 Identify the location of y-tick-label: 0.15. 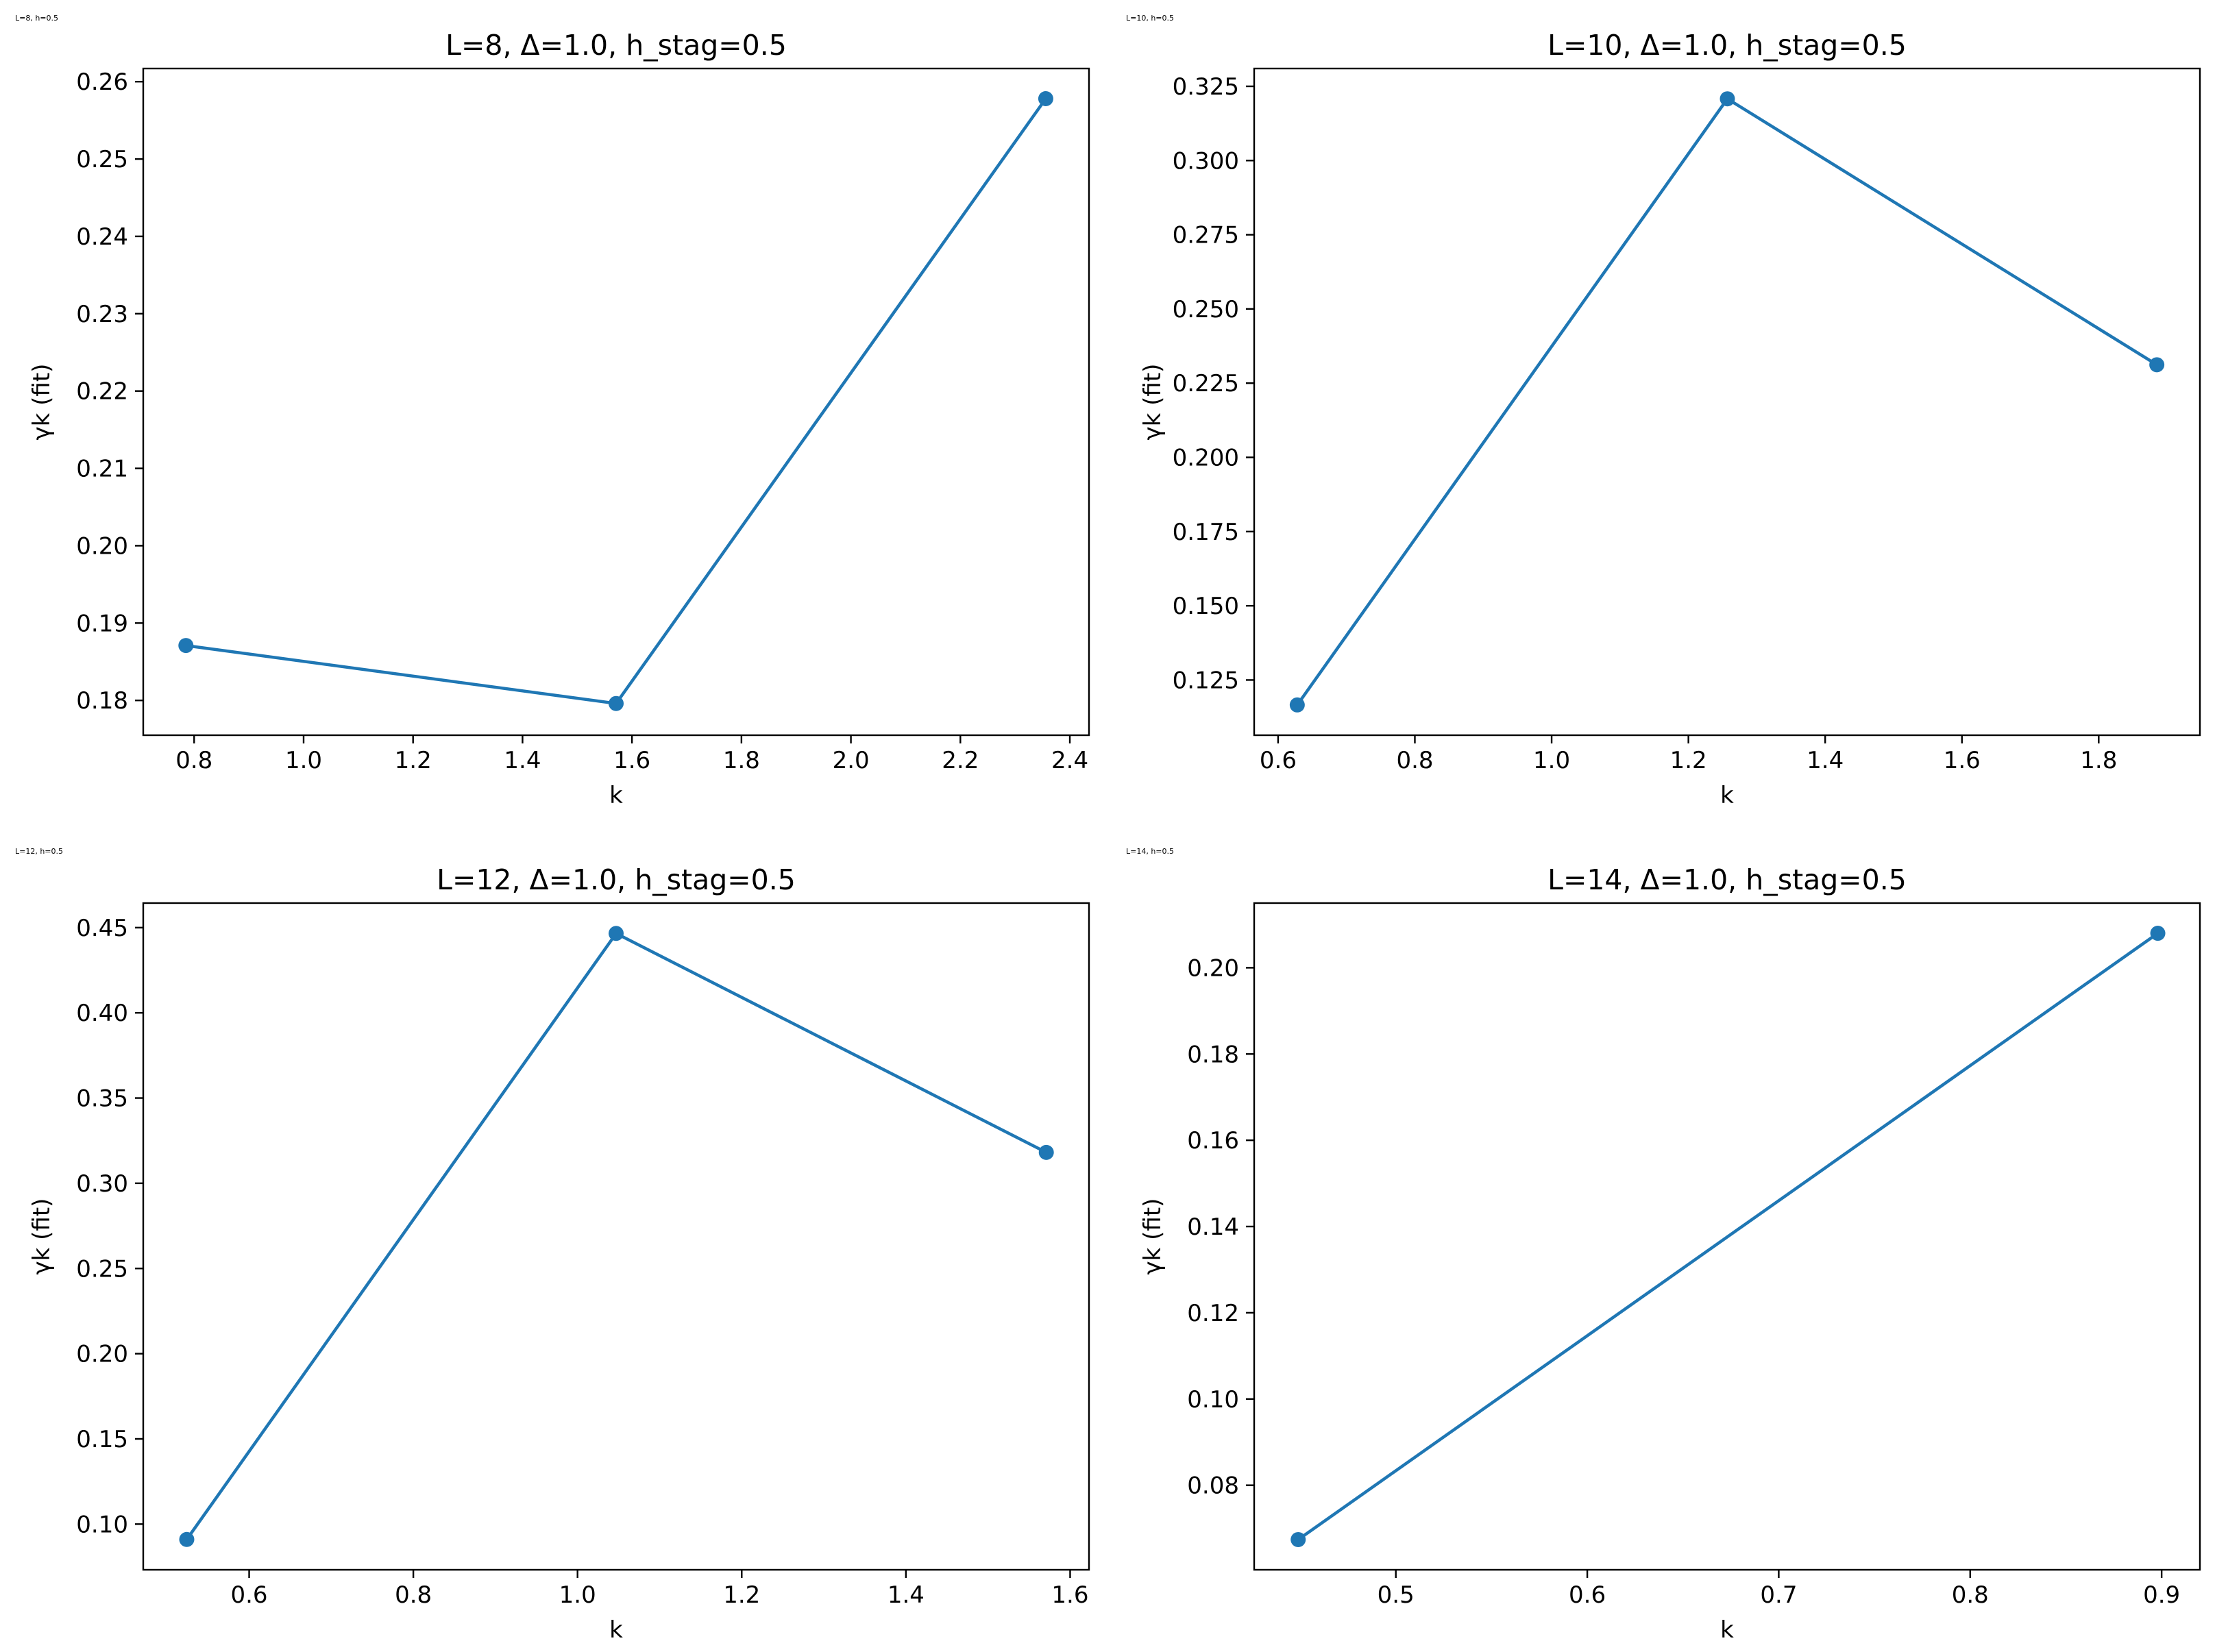
(102, 1439).